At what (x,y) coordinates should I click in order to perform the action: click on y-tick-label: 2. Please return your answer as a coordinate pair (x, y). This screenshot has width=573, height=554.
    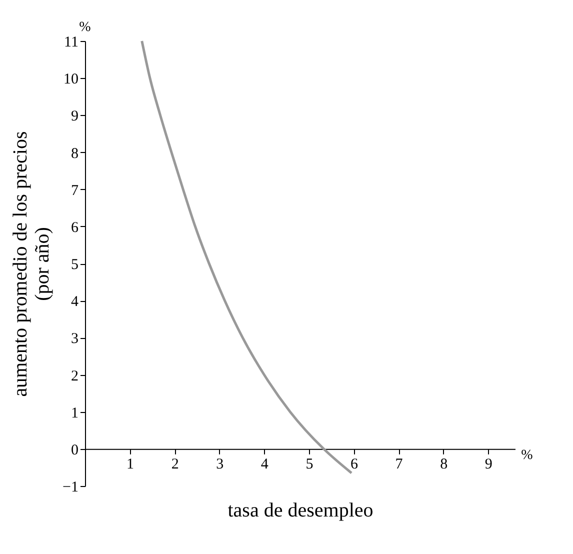
    Looking at the image, I should click on (74, 376).